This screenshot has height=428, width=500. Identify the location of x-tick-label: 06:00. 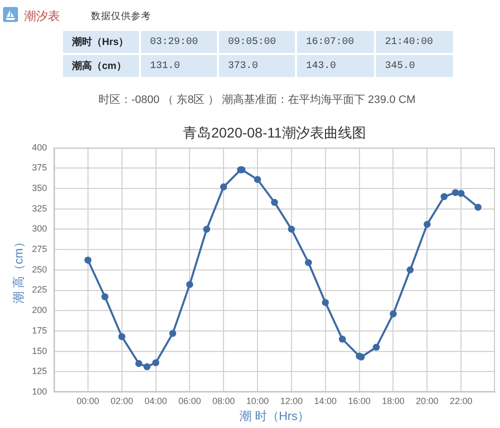
(189, 401).